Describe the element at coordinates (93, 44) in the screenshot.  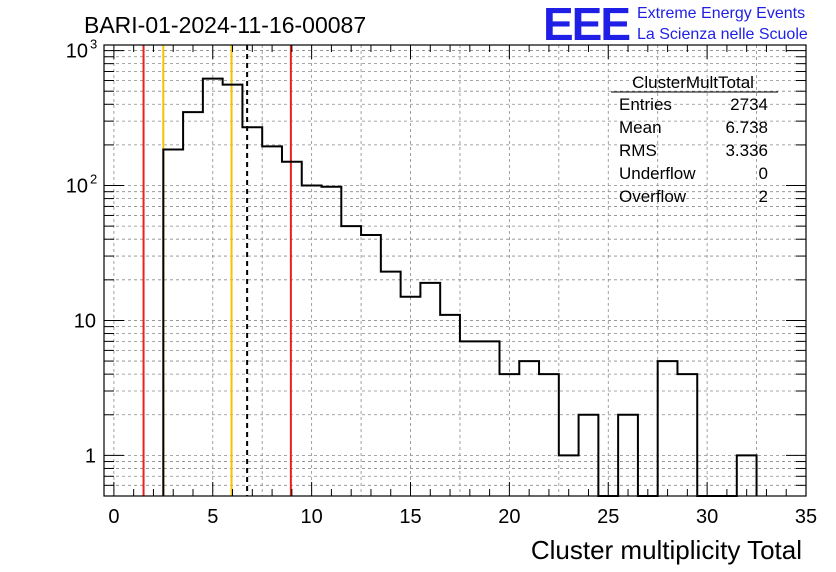
I see `y-tick-exponent: 3` at that location.